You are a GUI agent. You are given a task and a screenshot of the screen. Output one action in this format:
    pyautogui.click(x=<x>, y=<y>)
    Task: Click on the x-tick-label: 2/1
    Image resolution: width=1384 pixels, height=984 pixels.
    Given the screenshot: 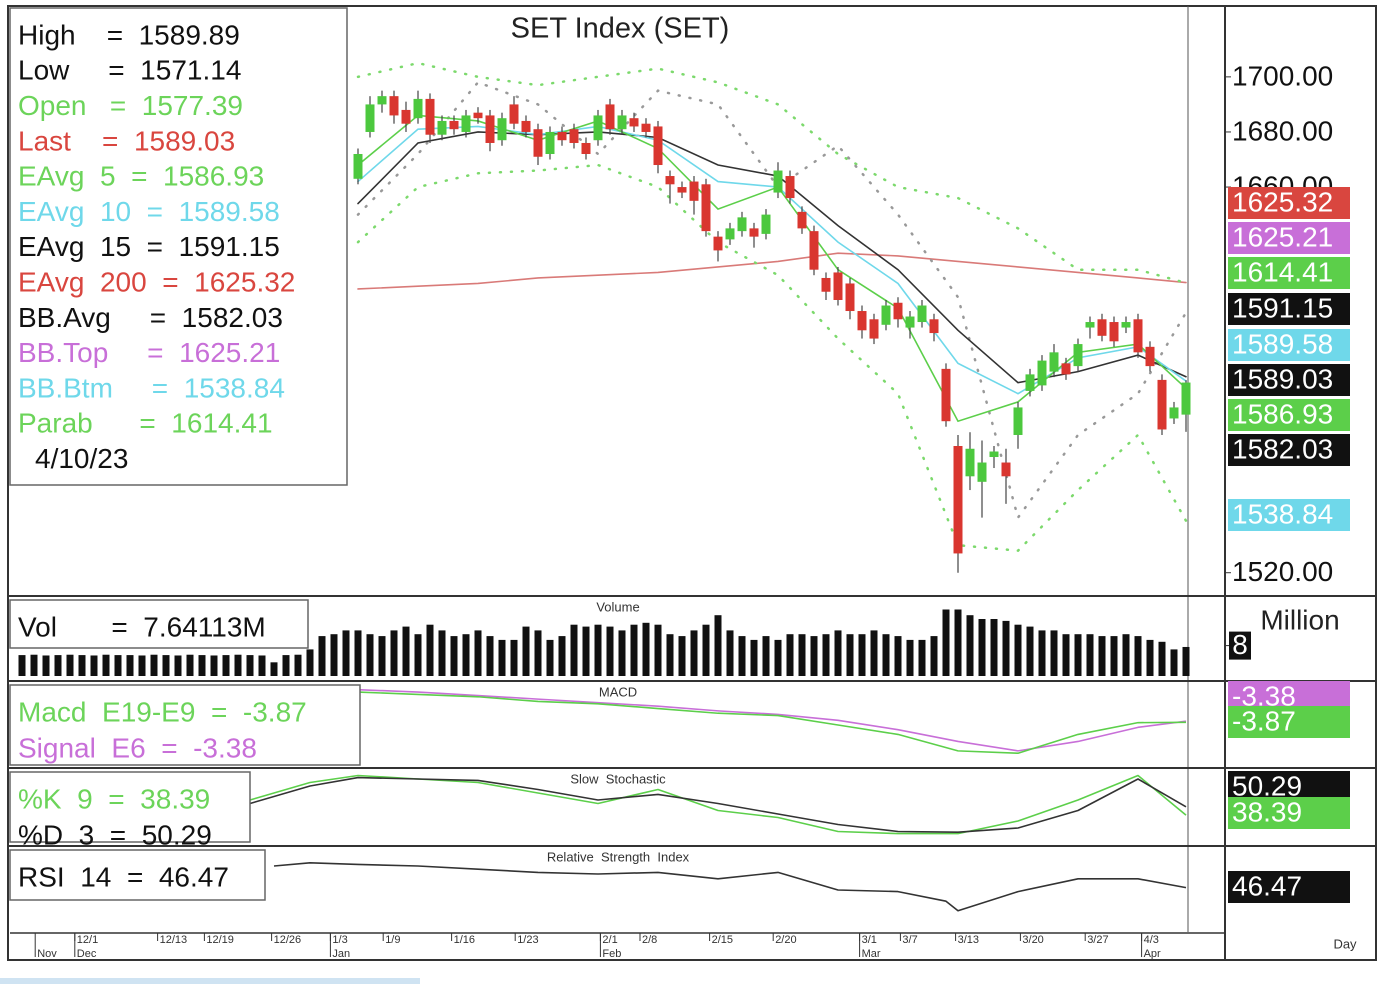 What is the action you would take?
    pyautogui.click(x=609, y=940)
    